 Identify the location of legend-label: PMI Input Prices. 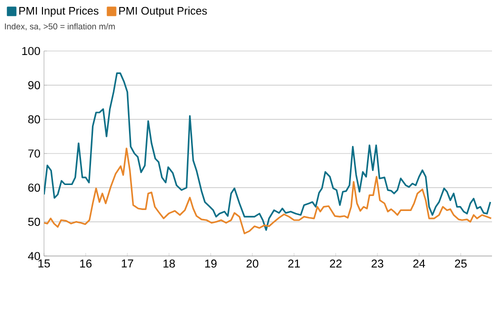
(58, 11).